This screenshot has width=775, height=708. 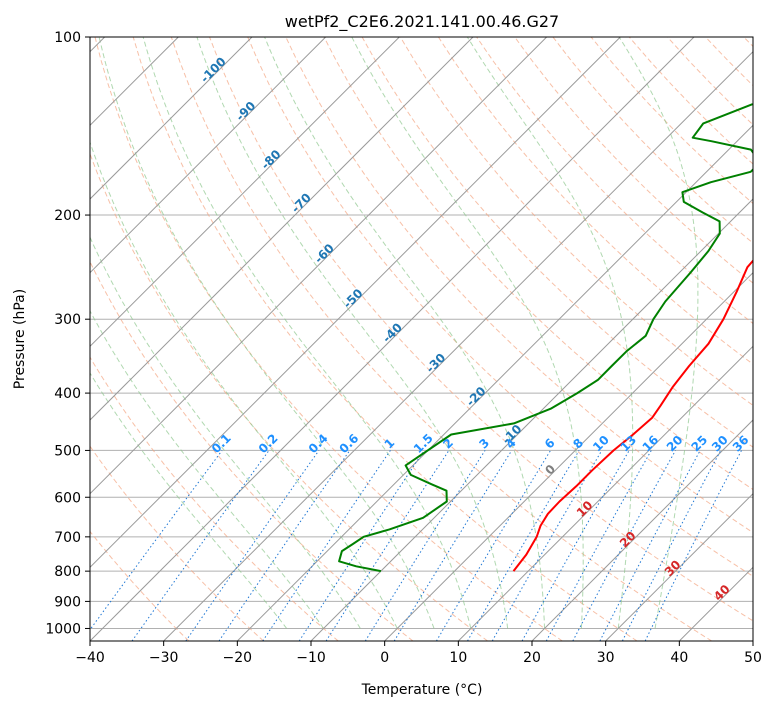 What do you see at coordinates (679, 658) in the screenshot?
I see `x-tick-label: 40` at bounding box center [679, 658].